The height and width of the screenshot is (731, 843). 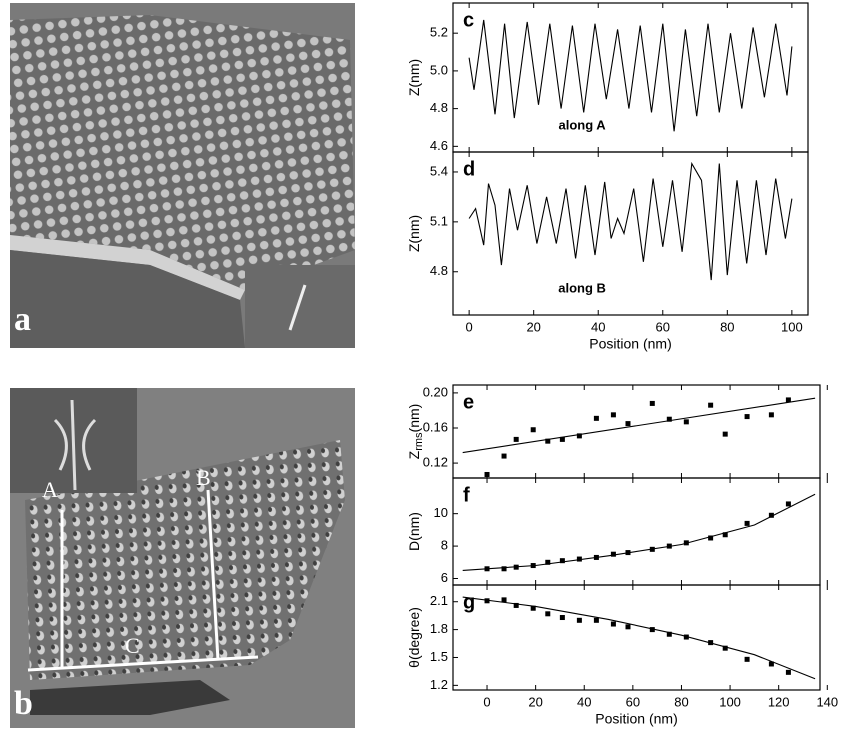 I want to click on y-tick-label: 1.2, so click(x=439, y=684).